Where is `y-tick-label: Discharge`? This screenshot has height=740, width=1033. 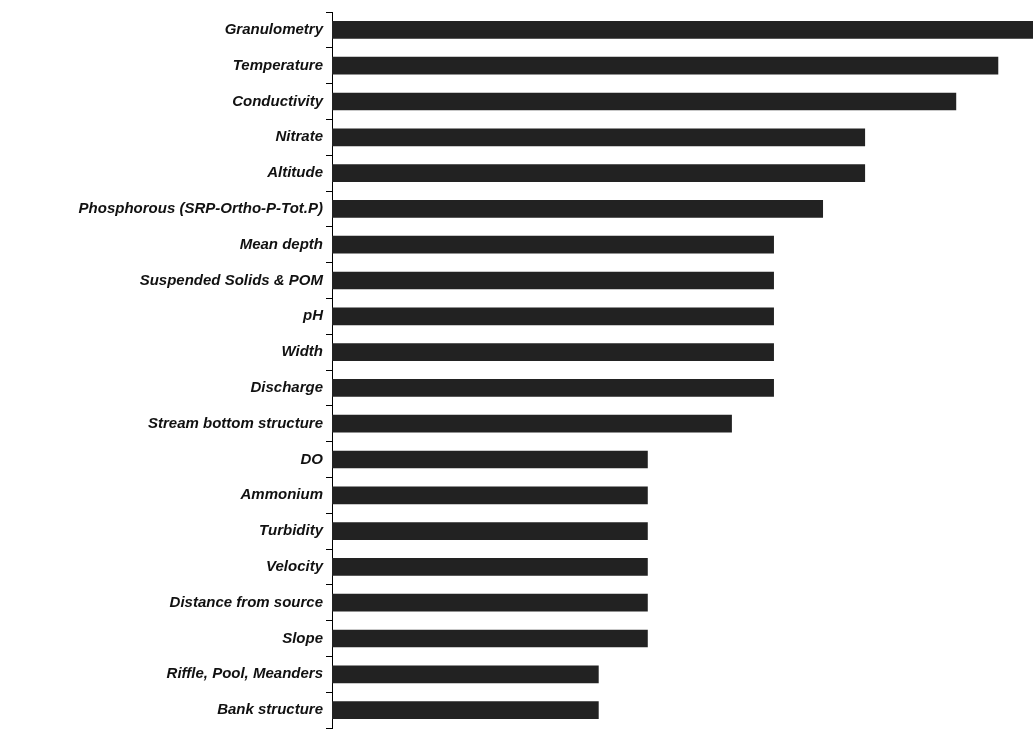
y-tick-label: Discharge is located at coordinates (286, 387).